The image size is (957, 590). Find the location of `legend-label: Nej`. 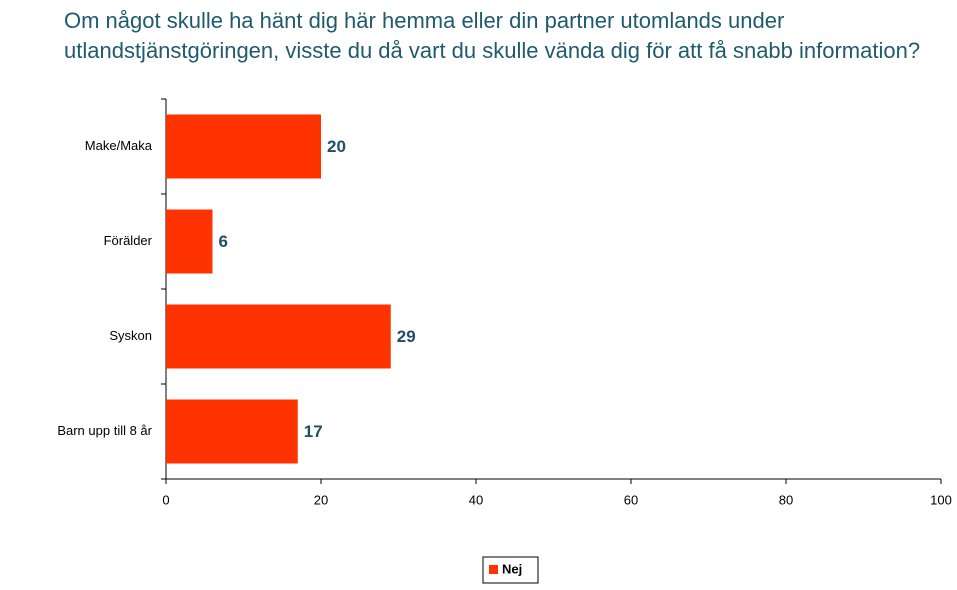

legend-label: Nej is located at coordinates (512, 568).